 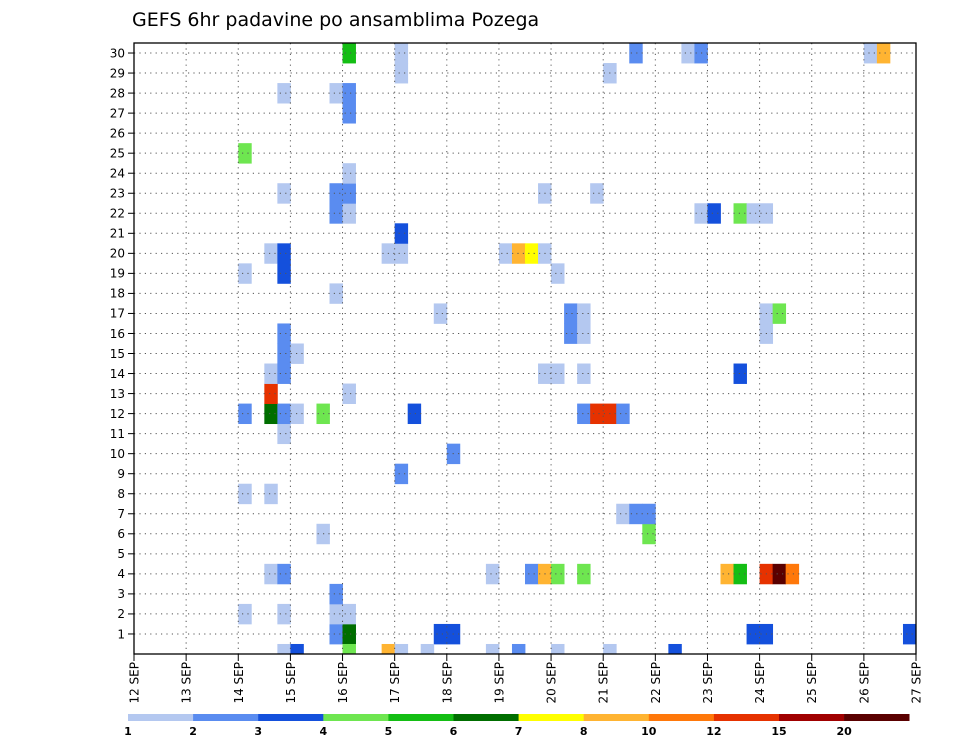 I want to click on y-tick-label: 2, so click(x=121, y=614).